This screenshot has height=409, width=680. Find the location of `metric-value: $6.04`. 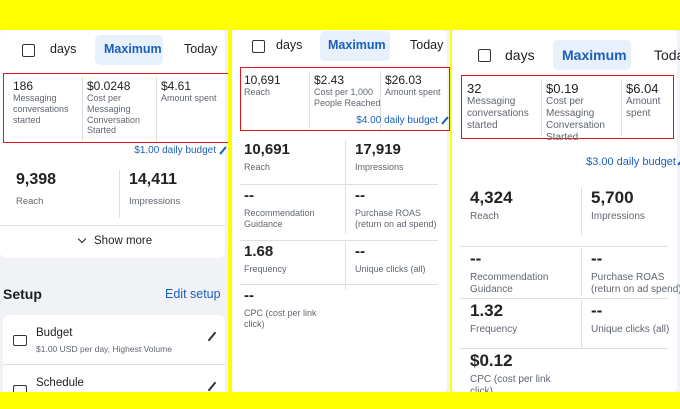

metric-value: $6.04 is located at coordinates (642, 88).